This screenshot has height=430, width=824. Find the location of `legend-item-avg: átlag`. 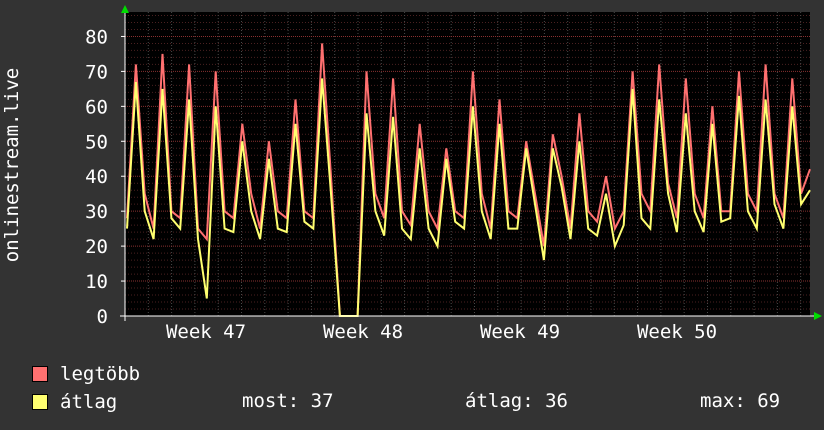

legend-item-avg: átlag is located at coordinates (74, 402).